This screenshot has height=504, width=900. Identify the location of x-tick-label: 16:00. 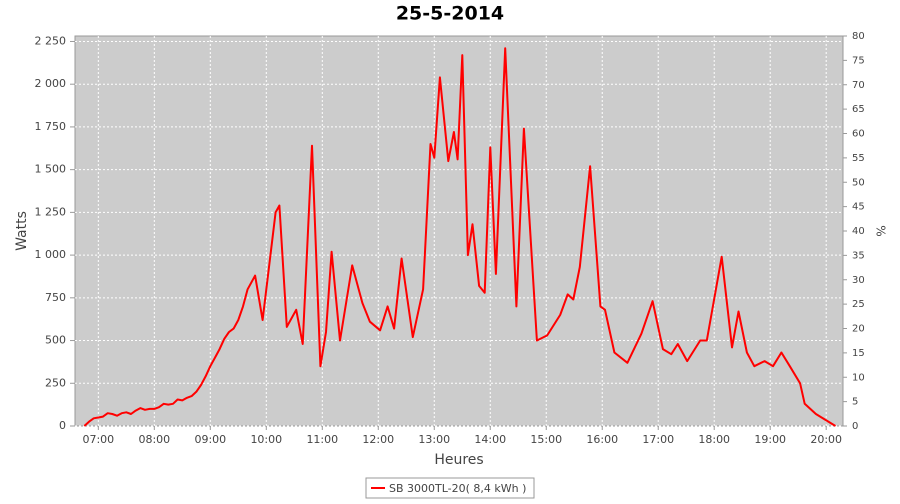
(602, 439).